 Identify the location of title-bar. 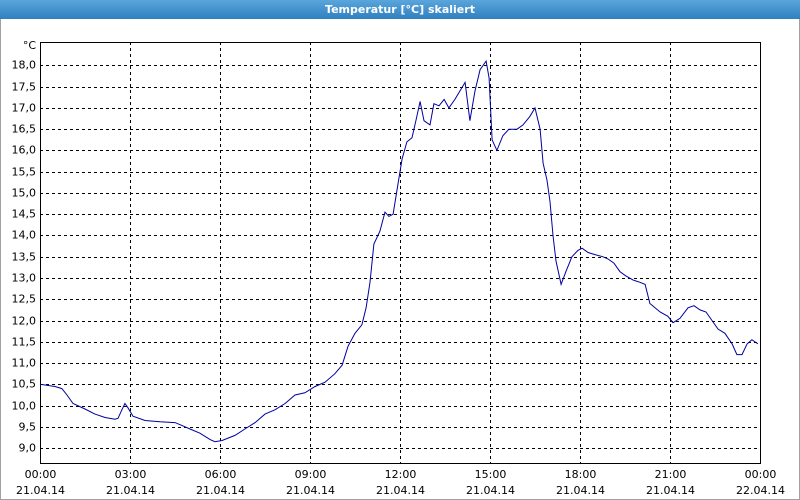
(400, 9).